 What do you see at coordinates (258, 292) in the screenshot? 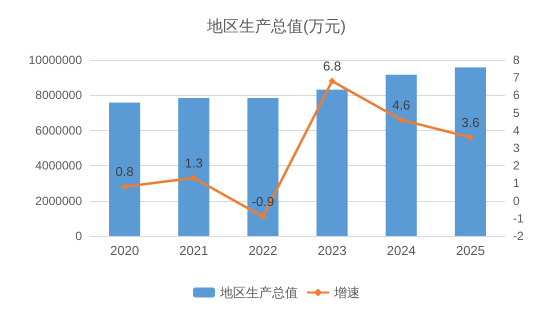
I see `legend-label: 地区生产总值` at bounding box center [258, 292].